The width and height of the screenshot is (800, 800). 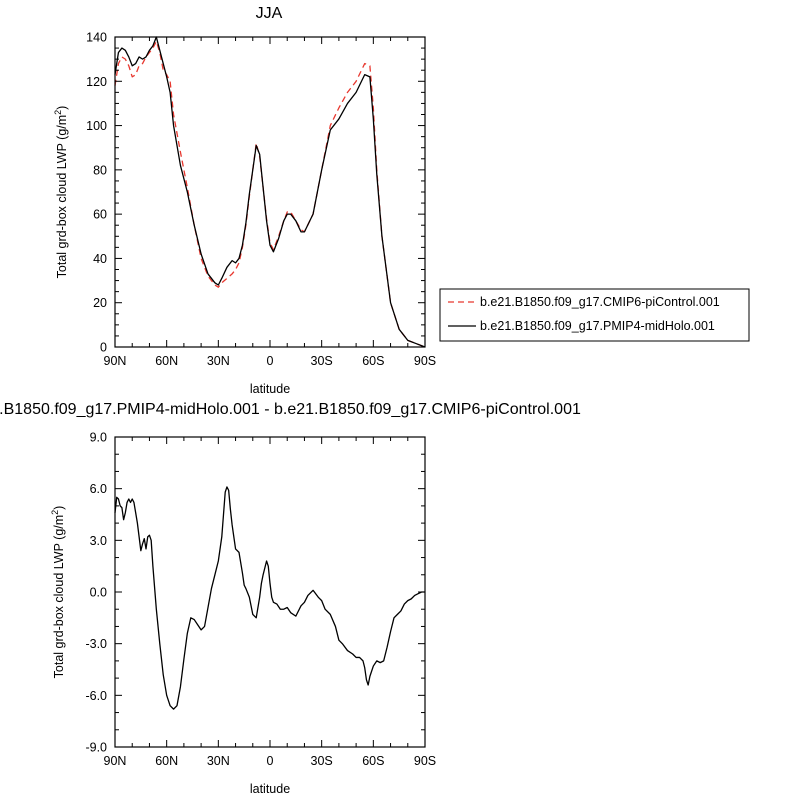 I want to click on top-panel-y-tick-label: 80, so click(x=100, y=170).